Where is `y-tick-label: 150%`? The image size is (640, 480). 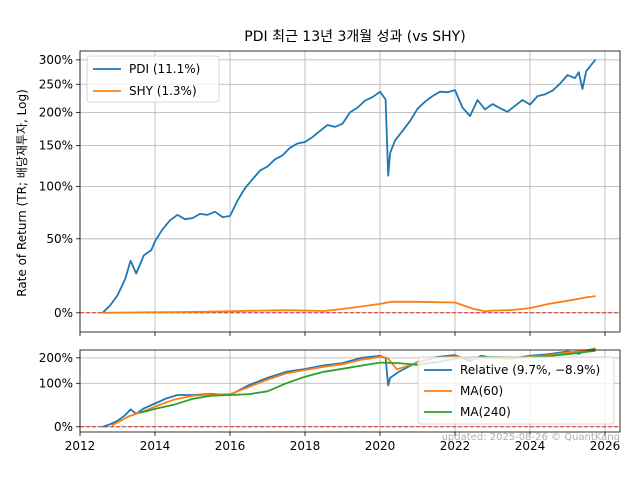
y-tick-label: 150% is located at coordinates (56, 146).